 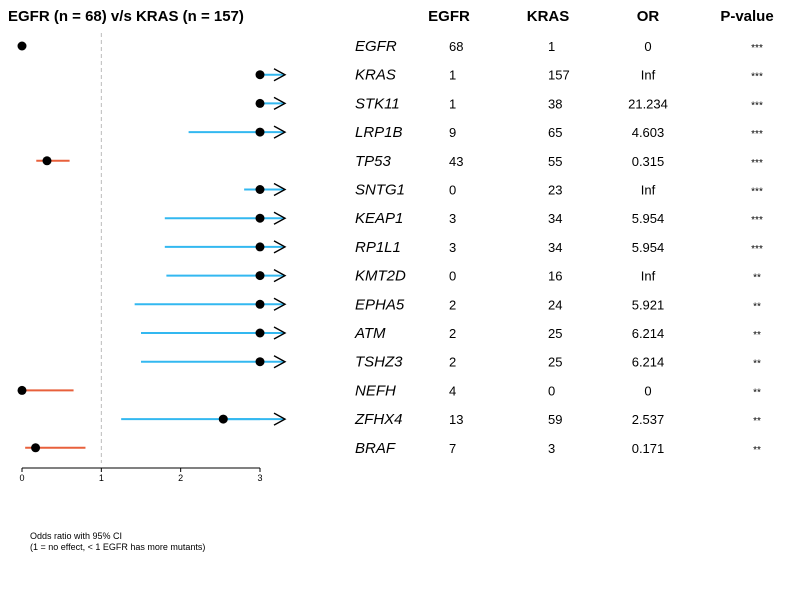 I want to click on kras-count: 16, so click(x=555, y=276).